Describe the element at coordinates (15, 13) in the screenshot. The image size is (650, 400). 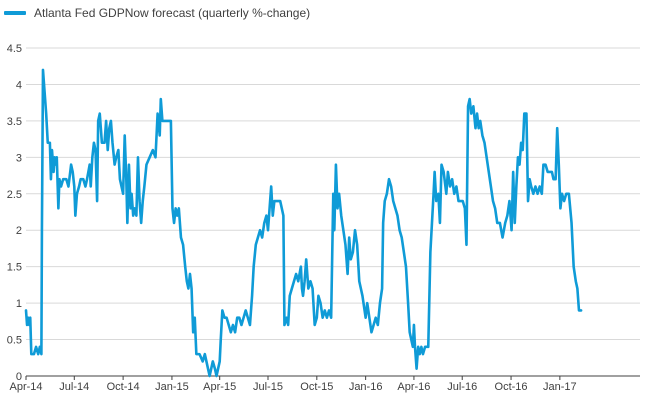
I see `legend-swatch` at that location.